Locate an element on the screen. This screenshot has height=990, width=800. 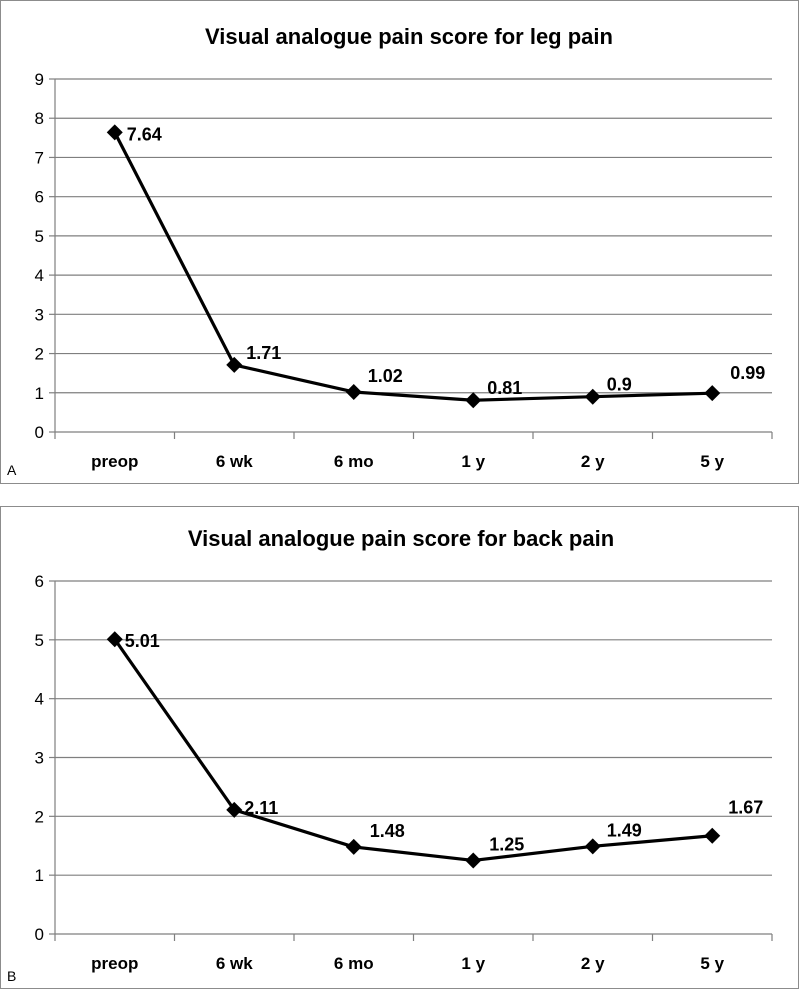
chart-a-y-tick-label: 2 is located at coordinates (39, 354).